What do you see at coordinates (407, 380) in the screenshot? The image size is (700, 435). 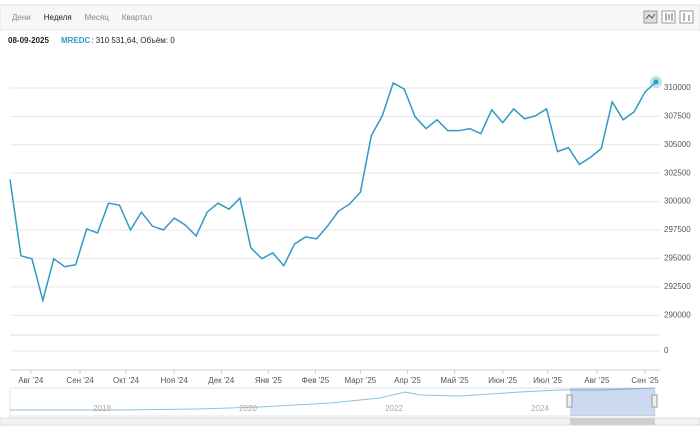 I see `x-tick-label: Апр '25` at bounding box center [407, 380].